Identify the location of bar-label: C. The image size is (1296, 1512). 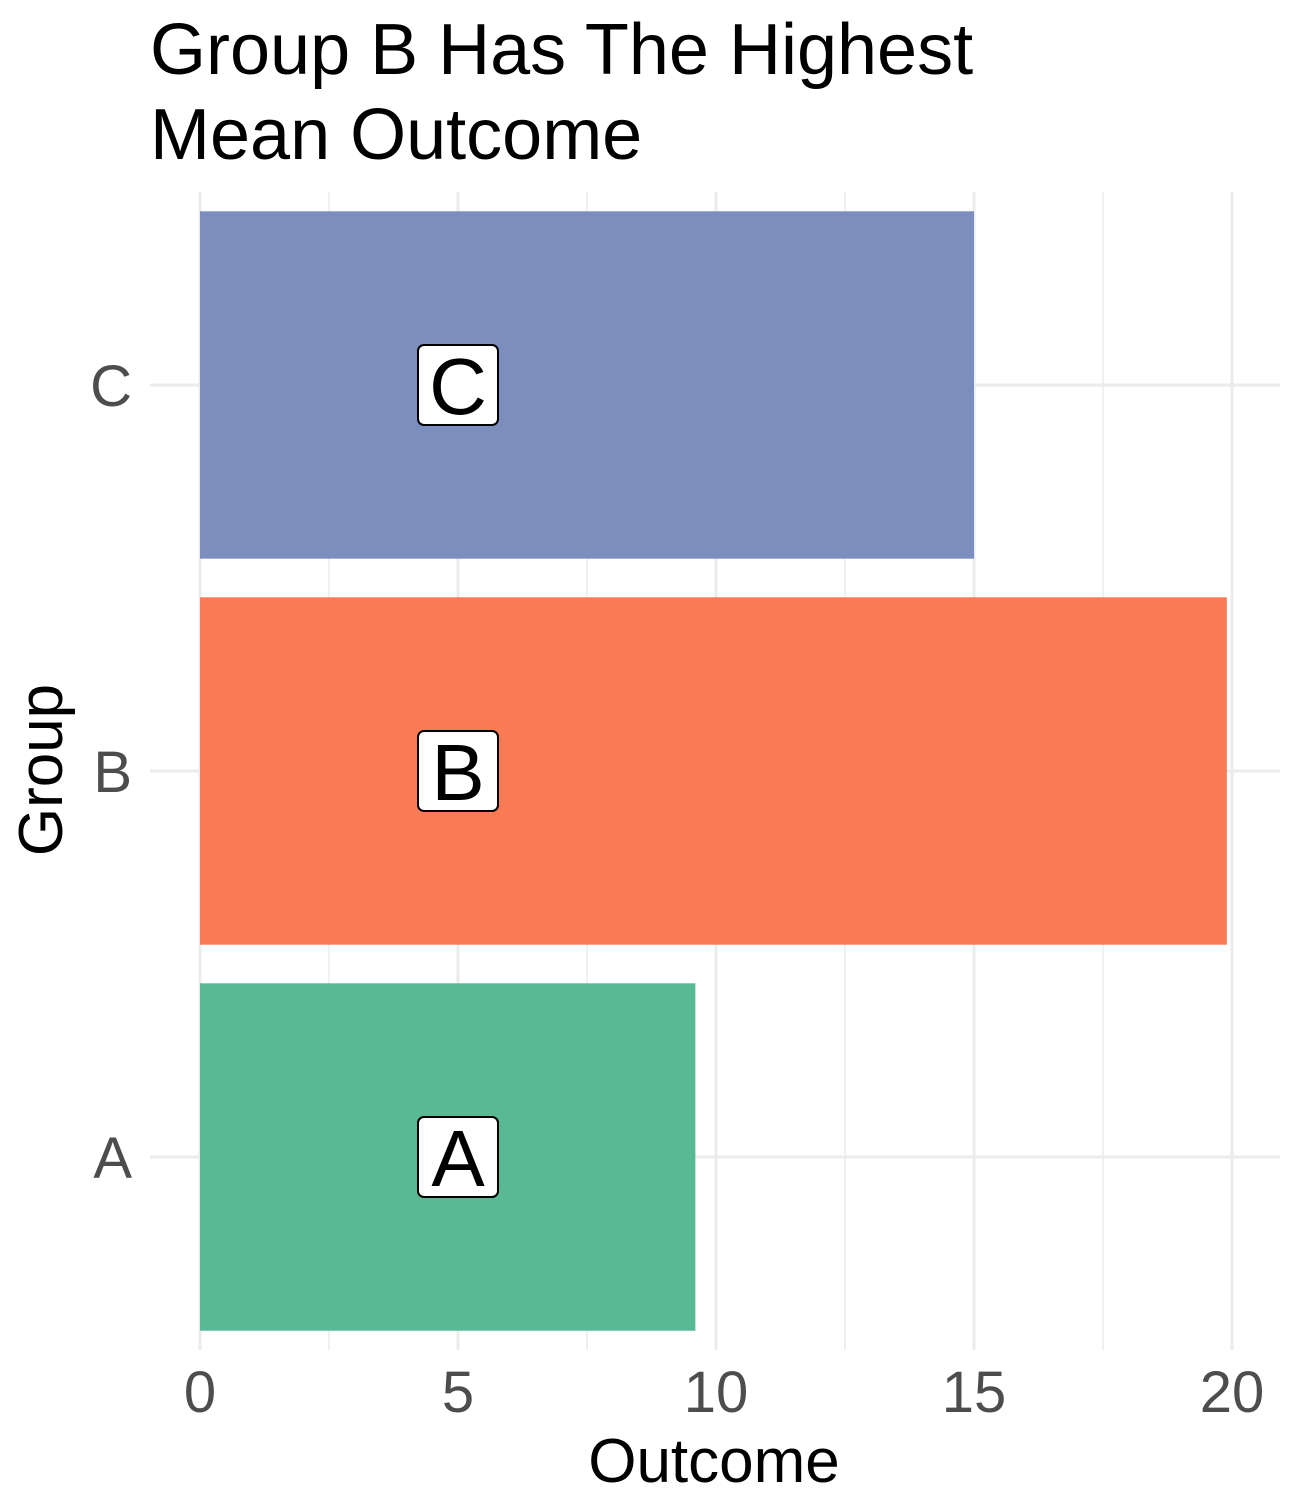
(458, 386).